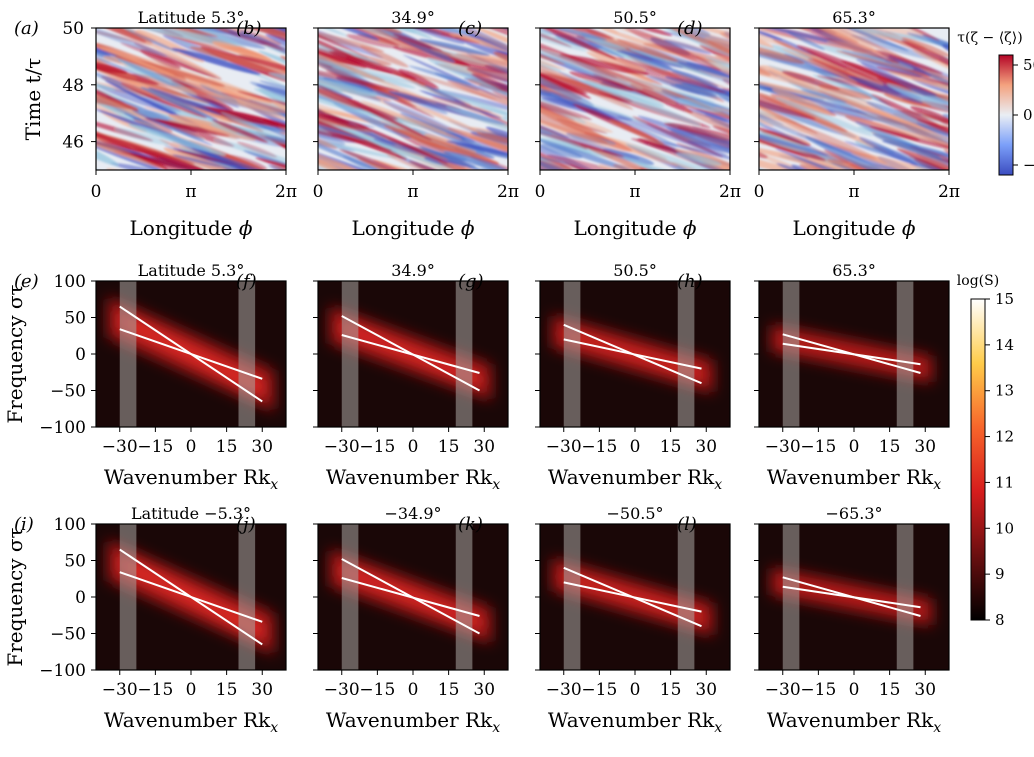 The width and height of the screenshot is (1034, 757). I want to click on y-axis-label: Time t/τ, so click(33, 99).